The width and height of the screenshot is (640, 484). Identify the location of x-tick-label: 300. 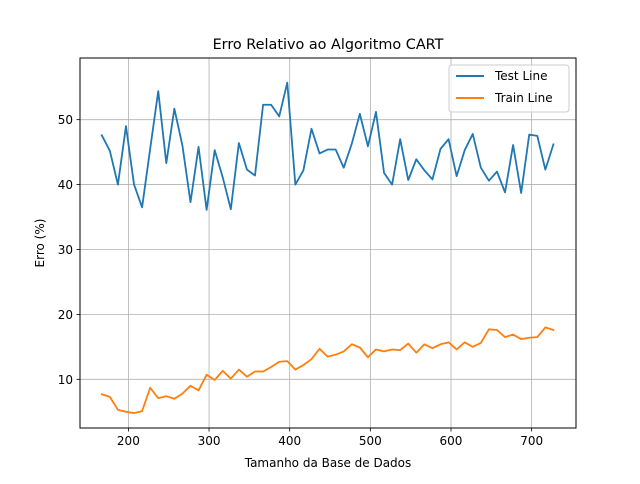
(209, 441).